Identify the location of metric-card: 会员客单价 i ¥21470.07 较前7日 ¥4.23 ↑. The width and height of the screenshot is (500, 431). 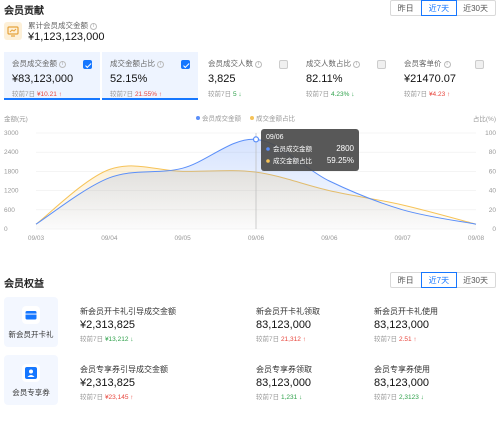
(444, 76).